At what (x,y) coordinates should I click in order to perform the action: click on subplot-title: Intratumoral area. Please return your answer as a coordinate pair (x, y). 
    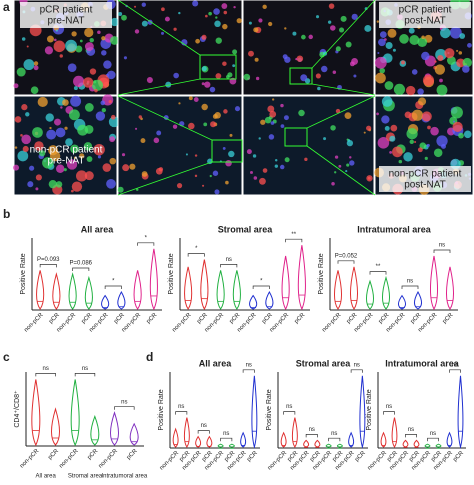
    Looking at the image, I should click on (422, 363).